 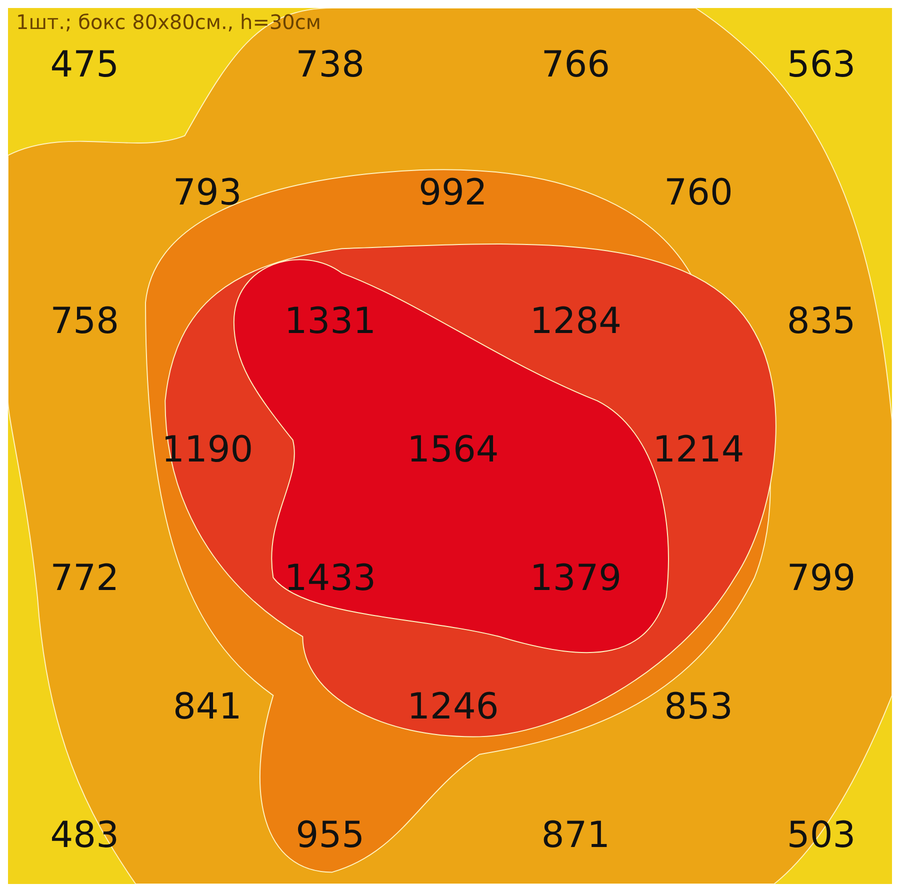 What do you see at coordinates (698, 450) in the screenshot?
I see `data-label: 1214` at bounding box center [698, 450].